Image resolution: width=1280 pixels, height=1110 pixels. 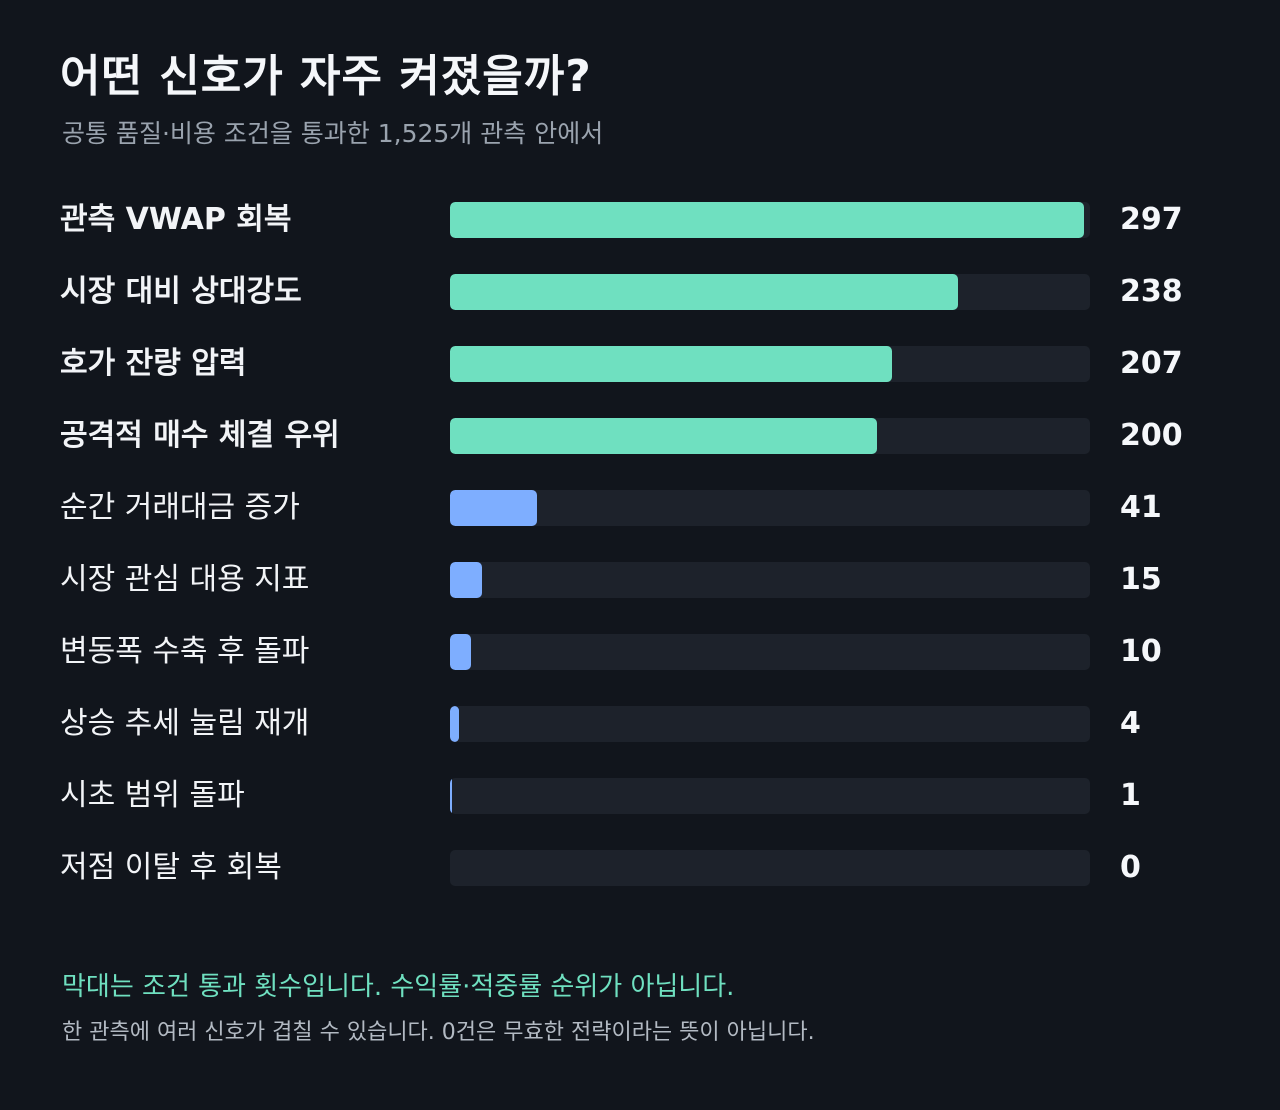 I want to click on bar-value-label: 1, so click(x=1130, y=795).